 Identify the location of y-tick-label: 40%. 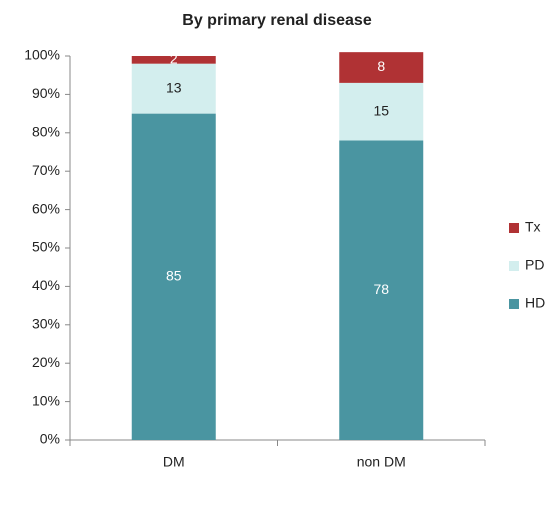
(46, 285).